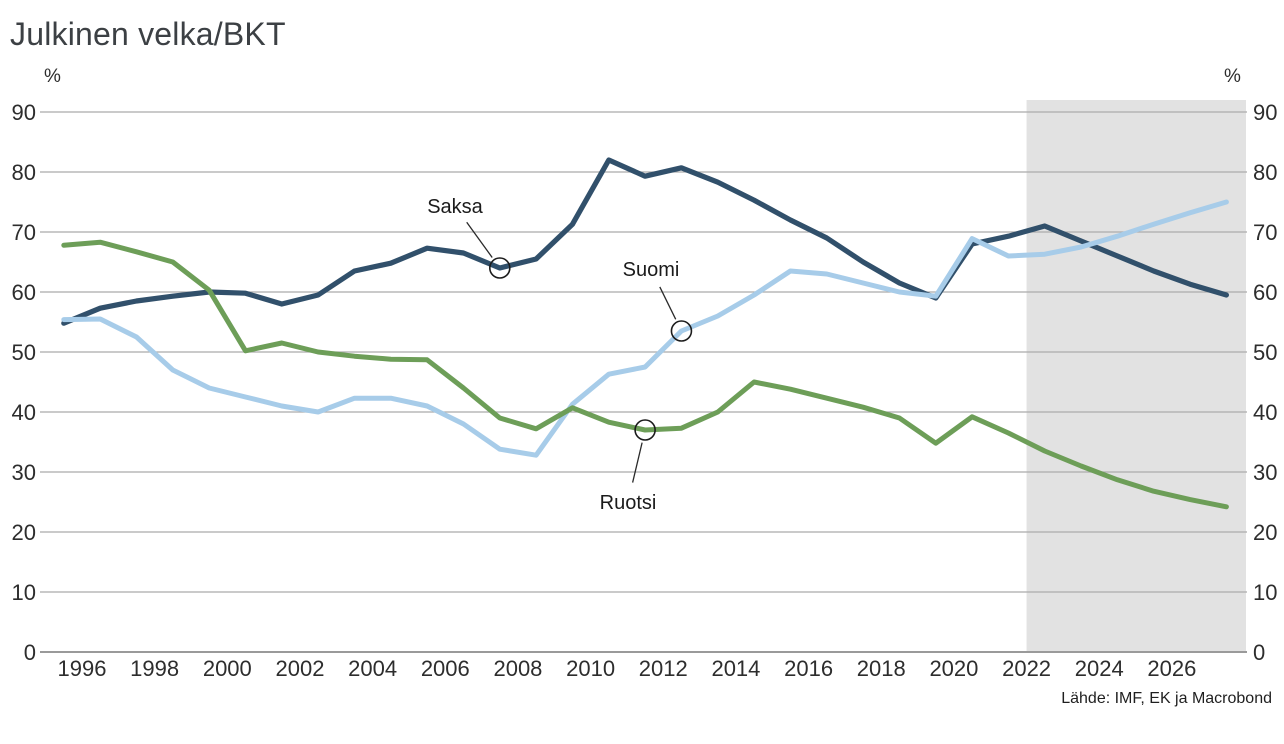 The height and width of the screenshot is (744, 1284). What do you see at coordinates (1232, 76) in the screenshot?
I see `y-axis-unit-right: %` at bounding box center [1232, 76].